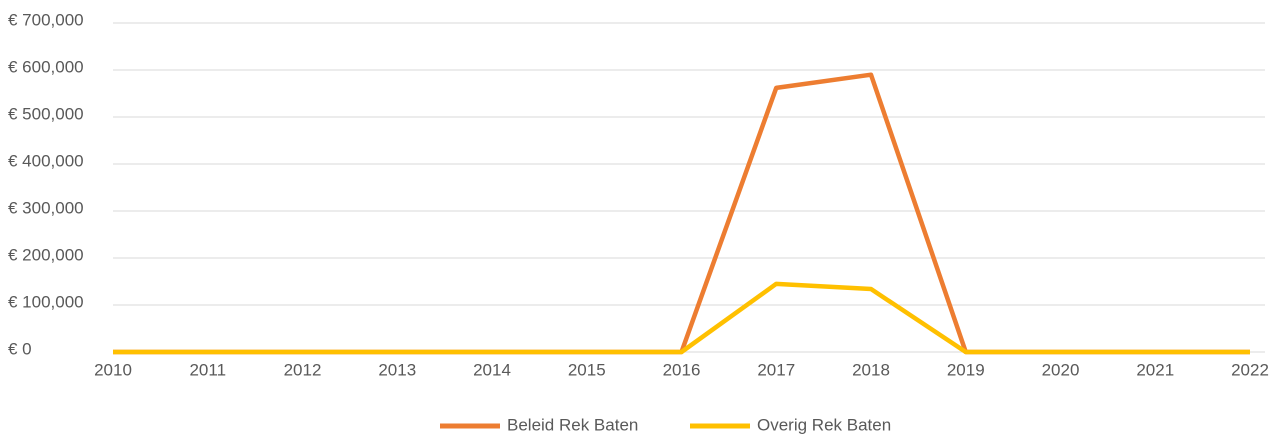 Image resolution: width=1269 pixels, height=439 pixels. I want to click on y-tick-label: € 700,000, so click(46, 19).